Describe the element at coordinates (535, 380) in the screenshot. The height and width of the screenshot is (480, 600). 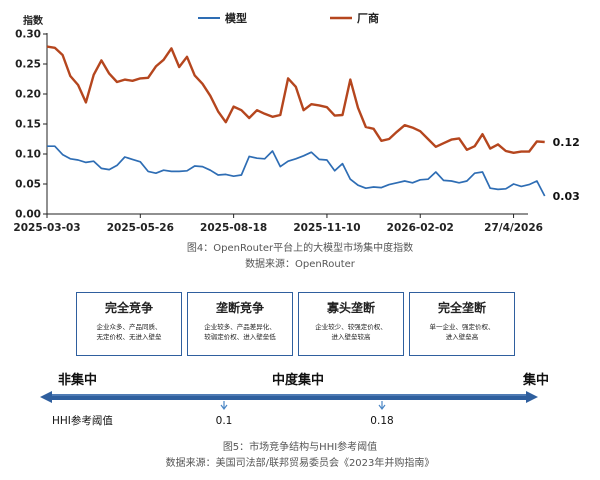
I see `scale-label-right: 集中` at that location.